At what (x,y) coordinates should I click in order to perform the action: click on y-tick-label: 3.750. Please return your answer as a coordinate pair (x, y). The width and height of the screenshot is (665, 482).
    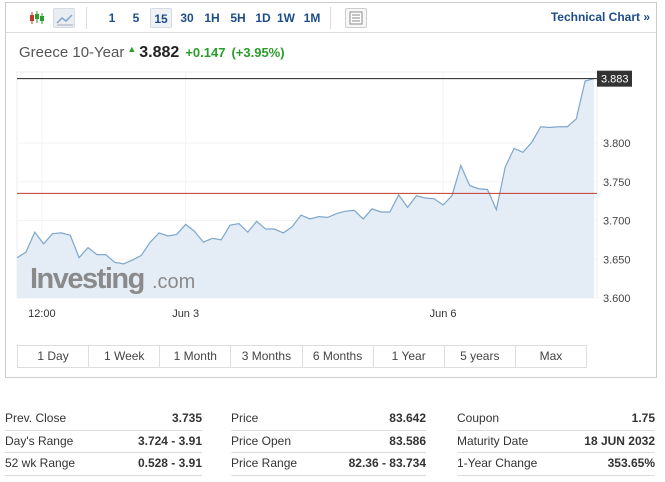
    Looking at the image, I should click on (617, 183).